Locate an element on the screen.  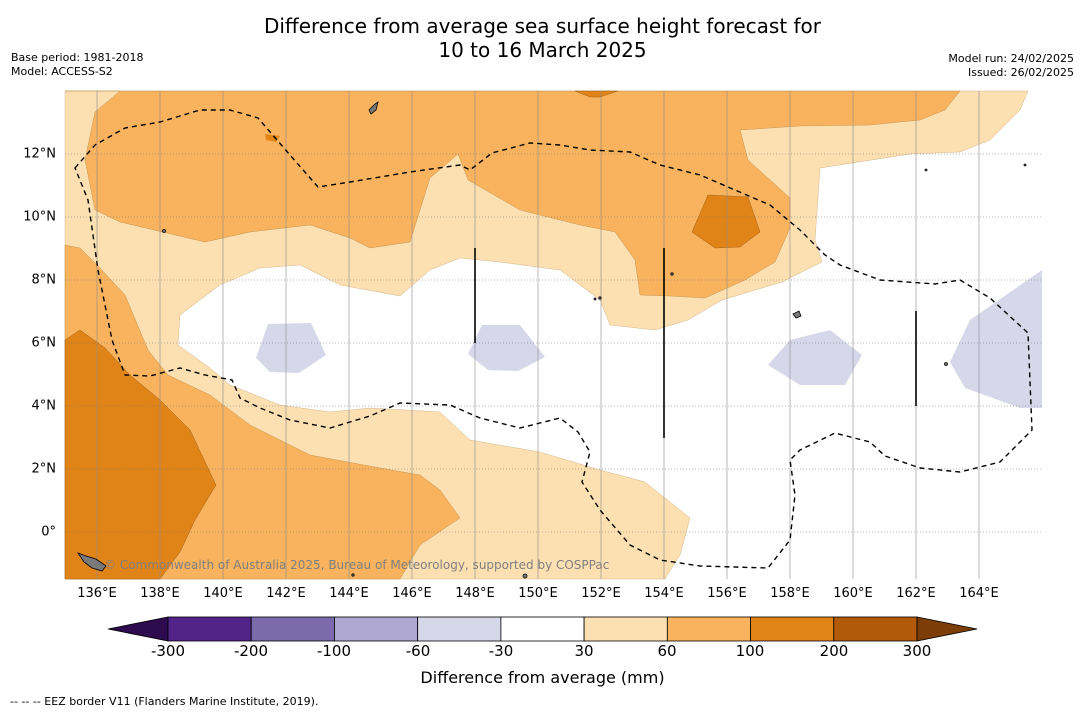
colorbar-under-arrow is located at coordinates (138, 629).